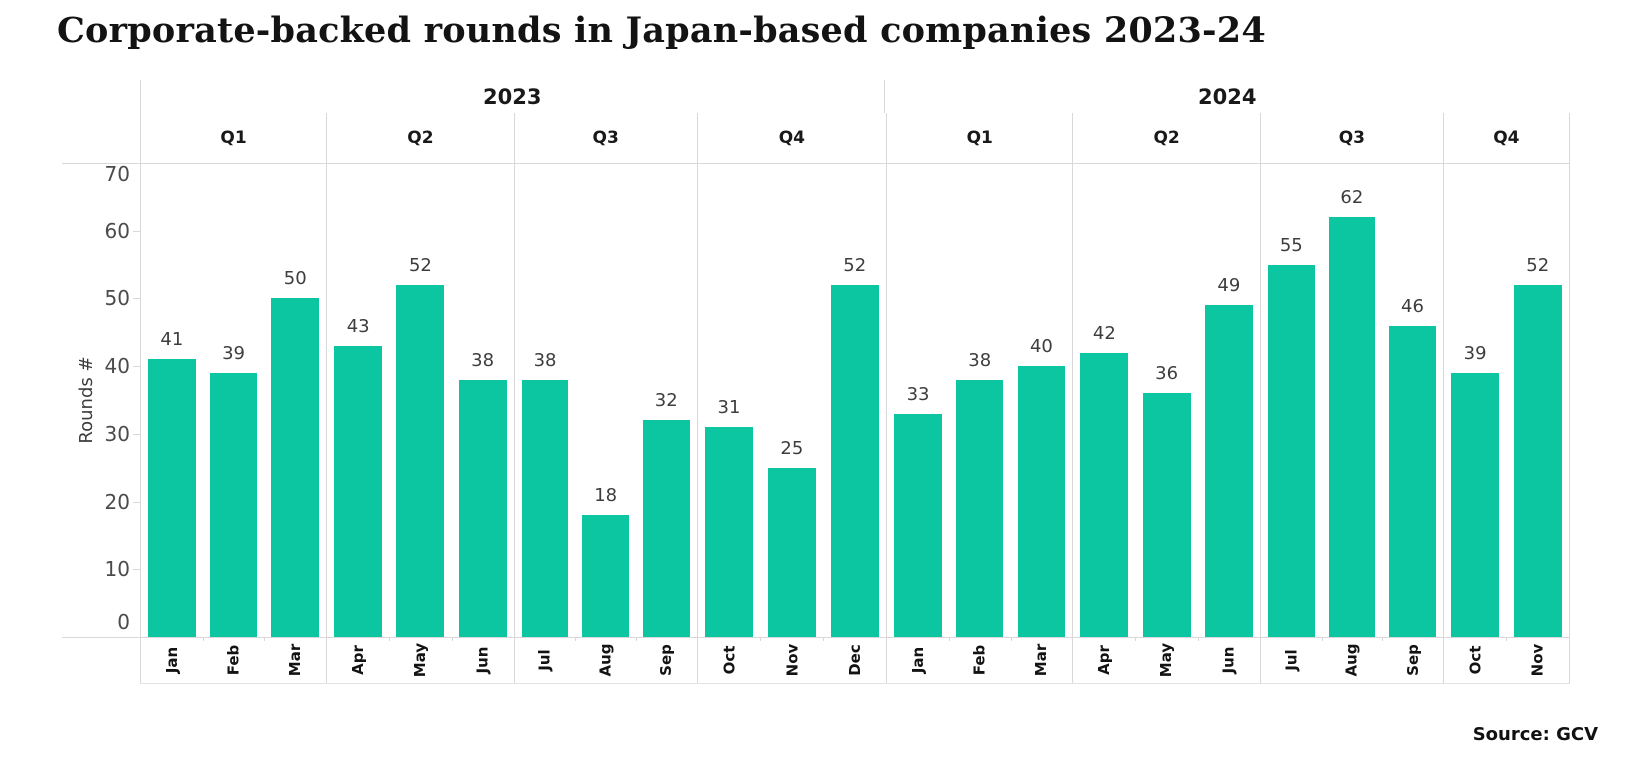 The width and height of the screenshot is (1643, 772). What do you see at coordinates (605, 576) in the screenshot?
I see `bar-aug-2023` at bounding box center [605, 576].